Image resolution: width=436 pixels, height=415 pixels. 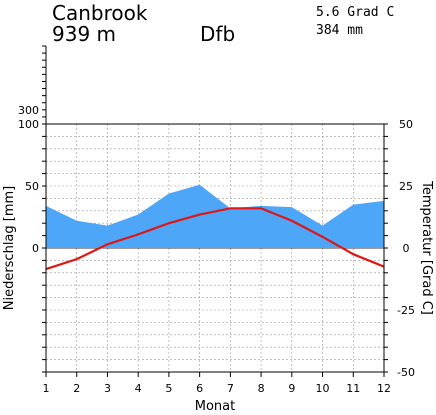 I want to click on right-axis-ticks: -50 -25 0 25 50, so click(x=399, y=248).